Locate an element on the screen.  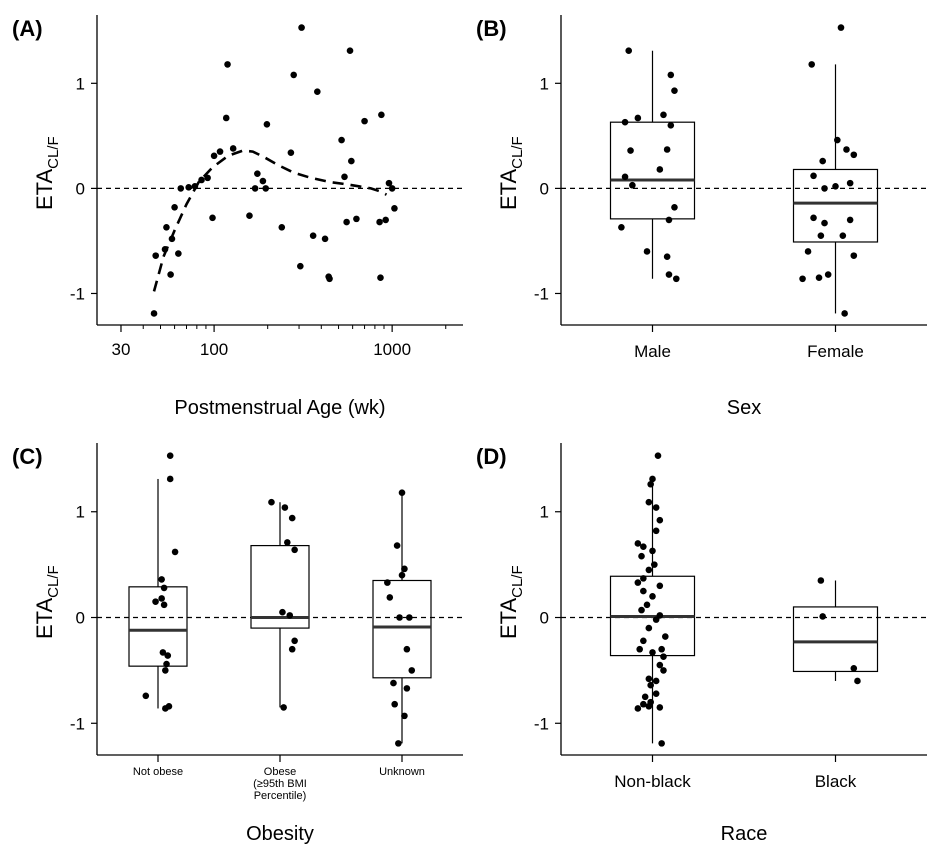
box is located at coordinates (158, 626).